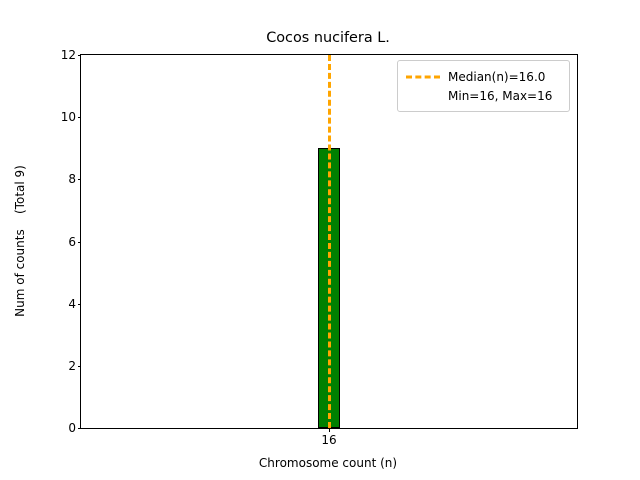 The image size is (640, 480). I want to click on y-tick-label: 0, so click(72, 428).